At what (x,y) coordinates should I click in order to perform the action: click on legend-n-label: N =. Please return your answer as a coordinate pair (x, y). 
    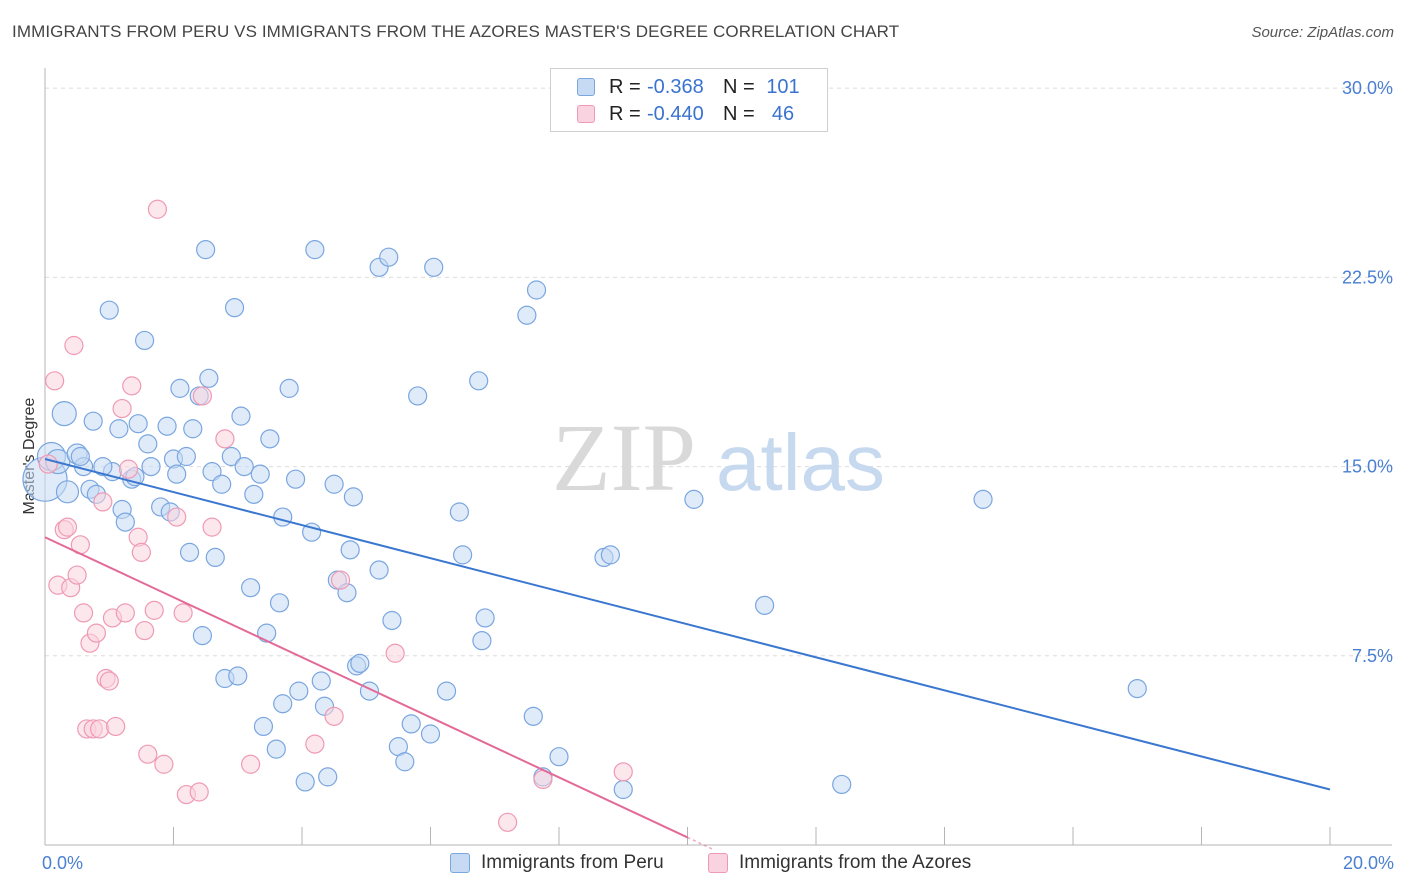
    Looking at the image, I should click on (739, 86).